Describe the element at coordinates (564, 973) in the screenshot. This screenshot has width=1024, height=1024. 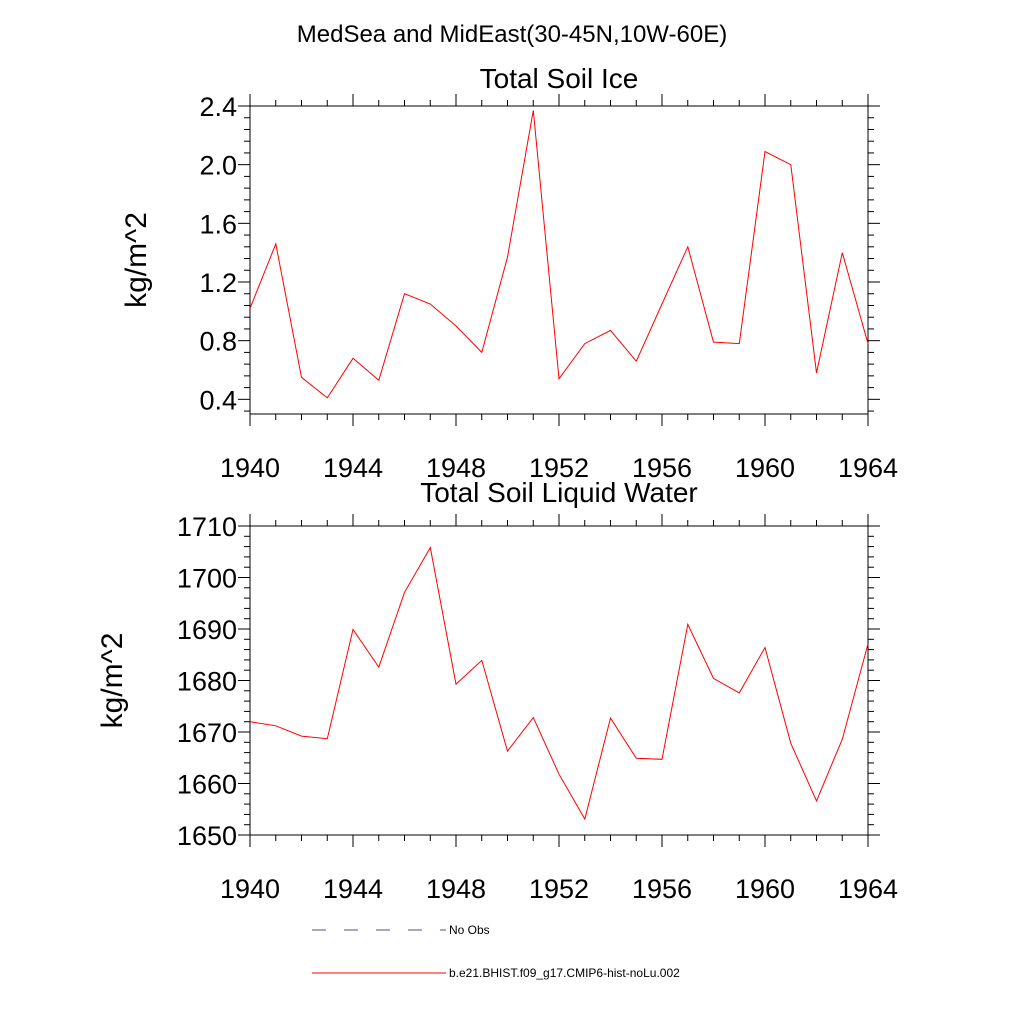
I see `legend-label-model-run: b.e21.BHIST.f09_g17.CMIP6-hist-noLu.002` at that location.